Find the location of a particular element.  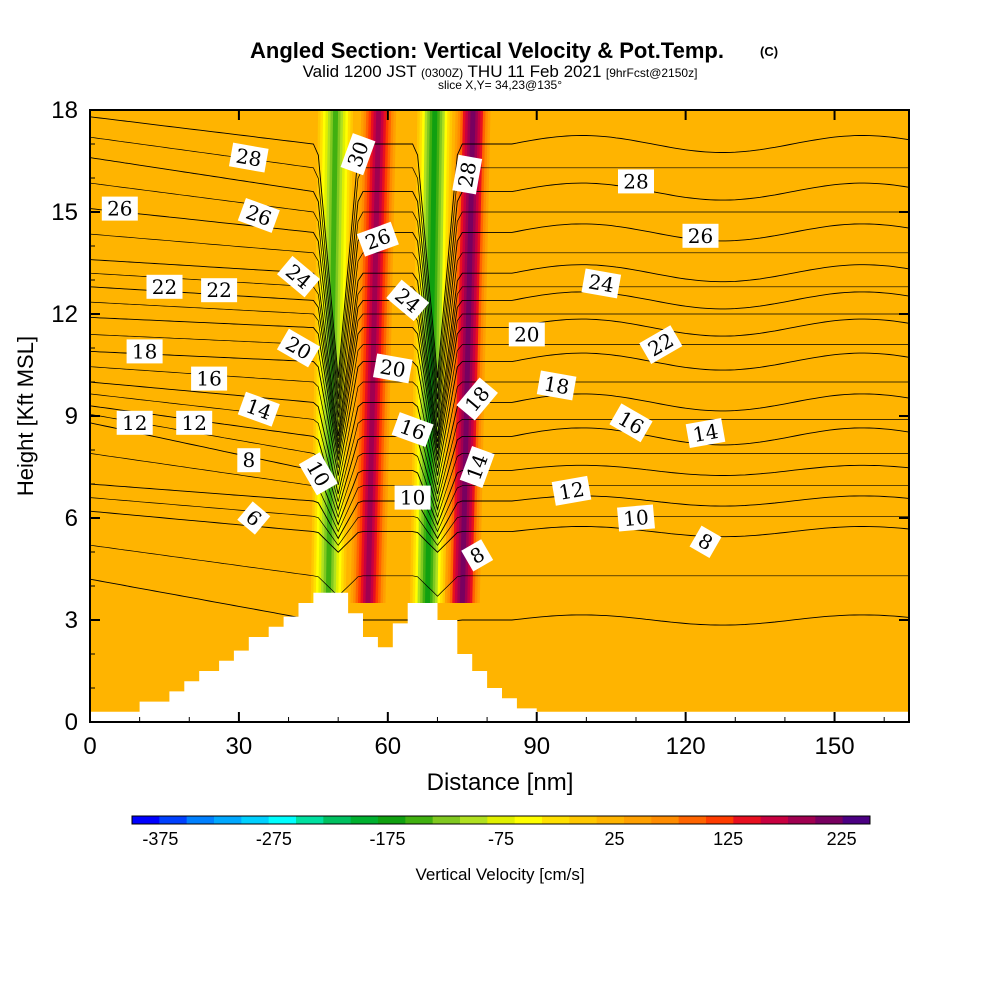

x-tick-label: 0 is located at coordinates (89, 746).